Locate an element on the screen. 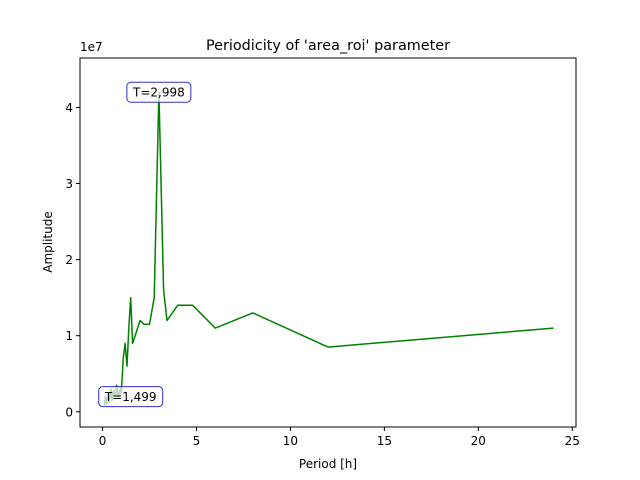  x-tick-label: 20 is located at coordinates (478, 441).